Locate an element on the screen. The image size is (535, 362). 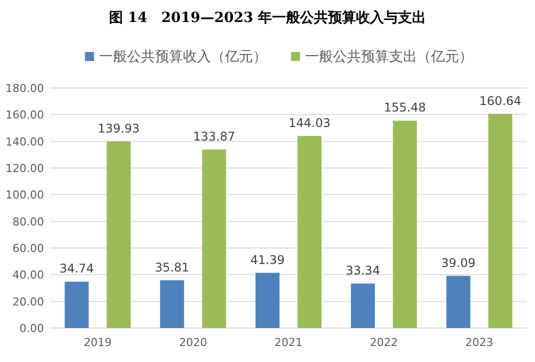
data-label: 33.34 is located at coordinates (363, 271).